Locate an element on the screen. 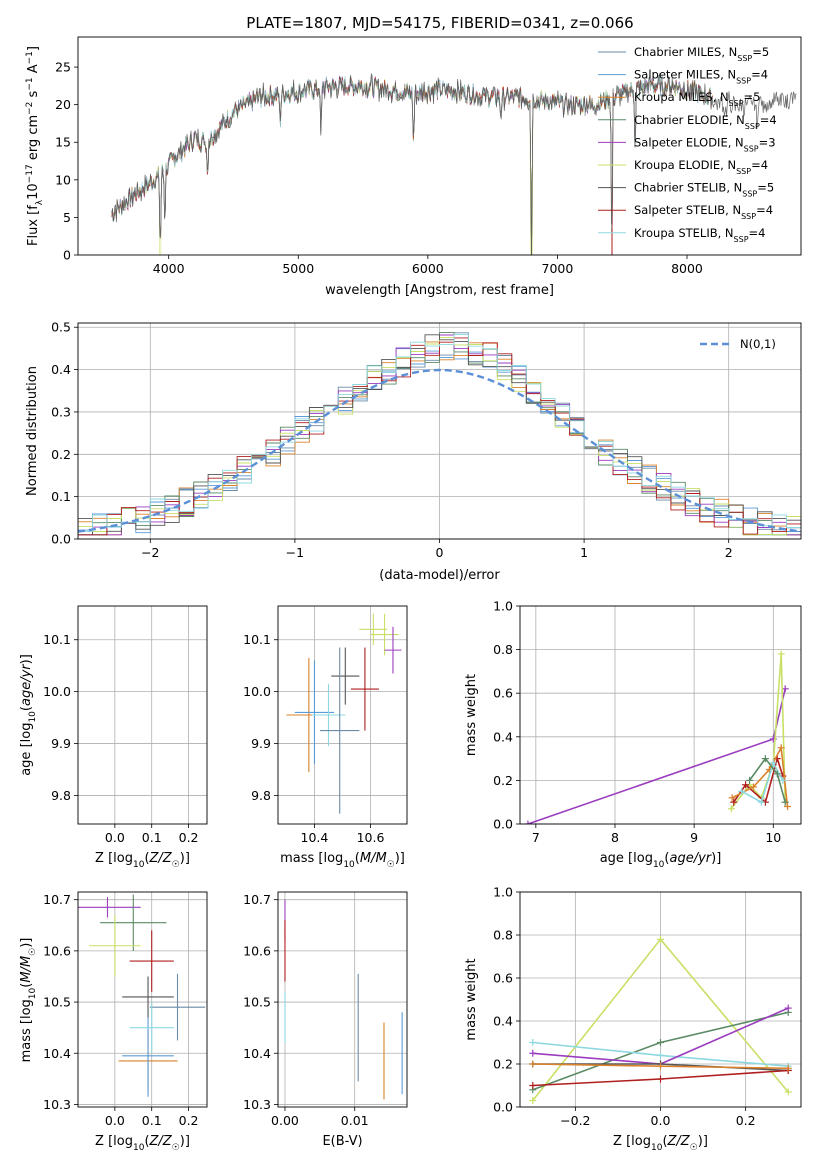  y-tick-label: 0 is located at coordinates (67, 255).